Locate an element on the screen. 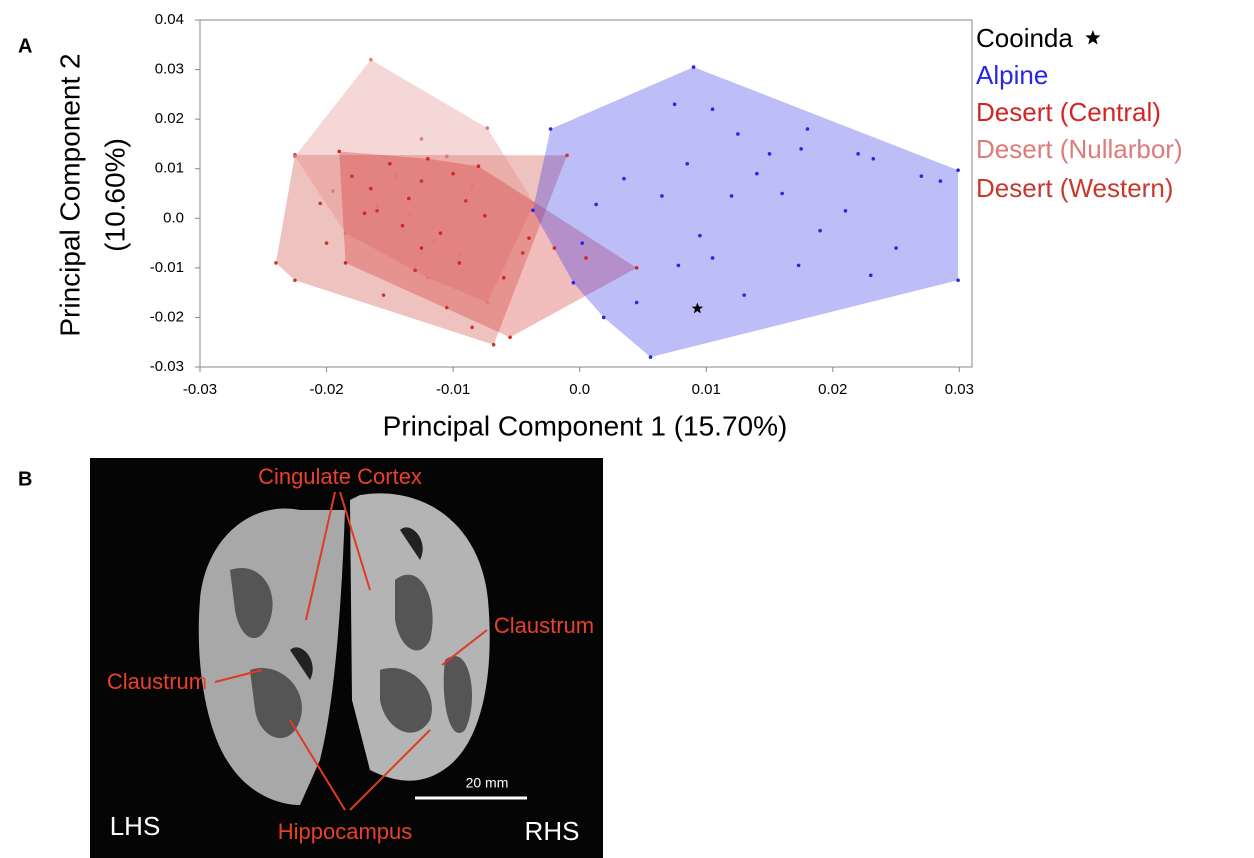 The image size is (1254, 858). y-tick-label: 0.02 is located at coordinates (169, 118).